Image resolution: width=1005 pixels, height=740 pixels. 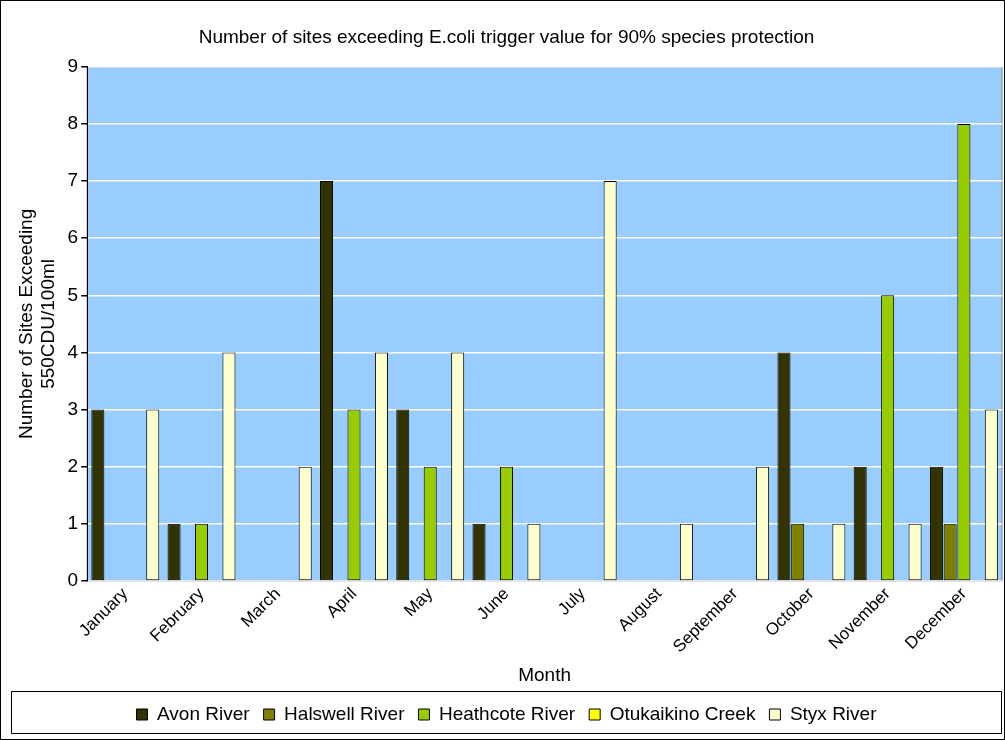 I want to click on legend-label: Avon River, so click(x=204, y=713).